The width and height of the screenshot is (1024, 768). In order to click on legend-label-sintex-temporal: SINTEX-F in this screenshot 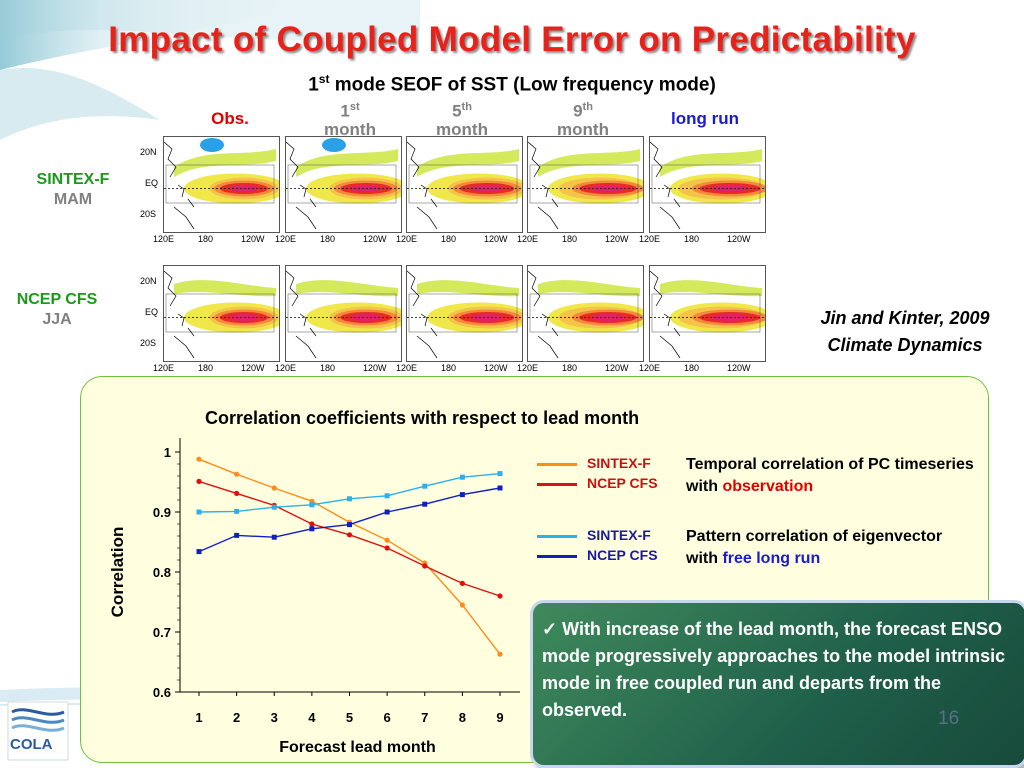, I will do `click(619, 463)`.